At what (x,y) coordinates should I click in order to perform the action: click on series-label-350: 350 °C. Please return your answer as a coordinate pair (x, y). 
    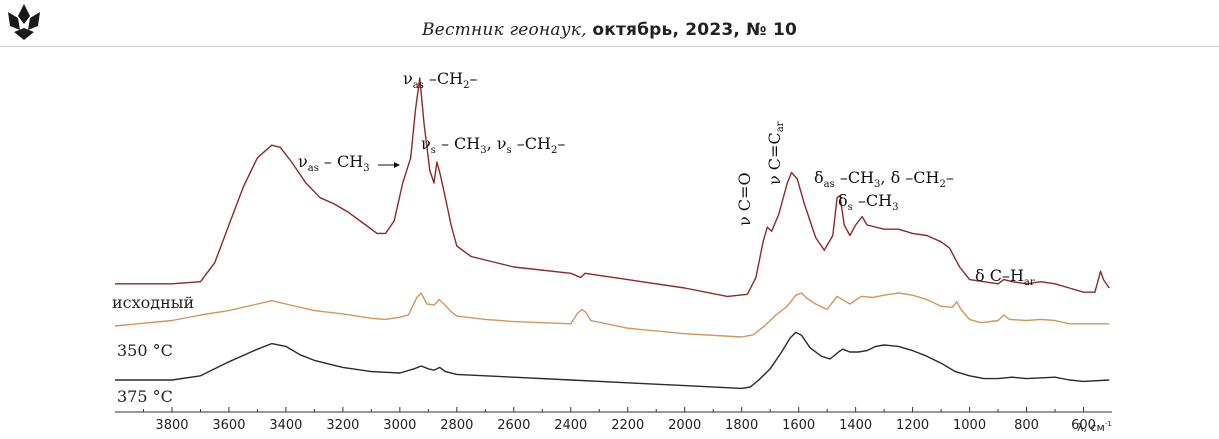
    Looking at the image, I should click on (145, 350).